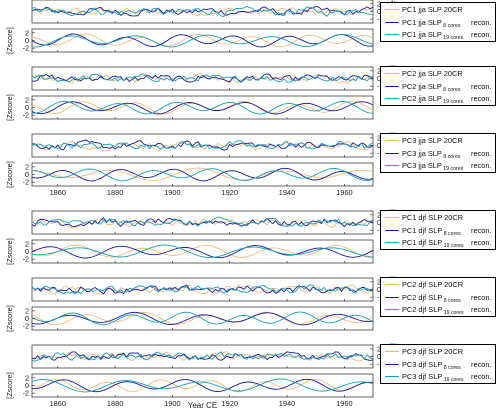 The width and height of the screenshot is (500, 411). I want to click on x-axis-label: Year CE, so click(203, 405).